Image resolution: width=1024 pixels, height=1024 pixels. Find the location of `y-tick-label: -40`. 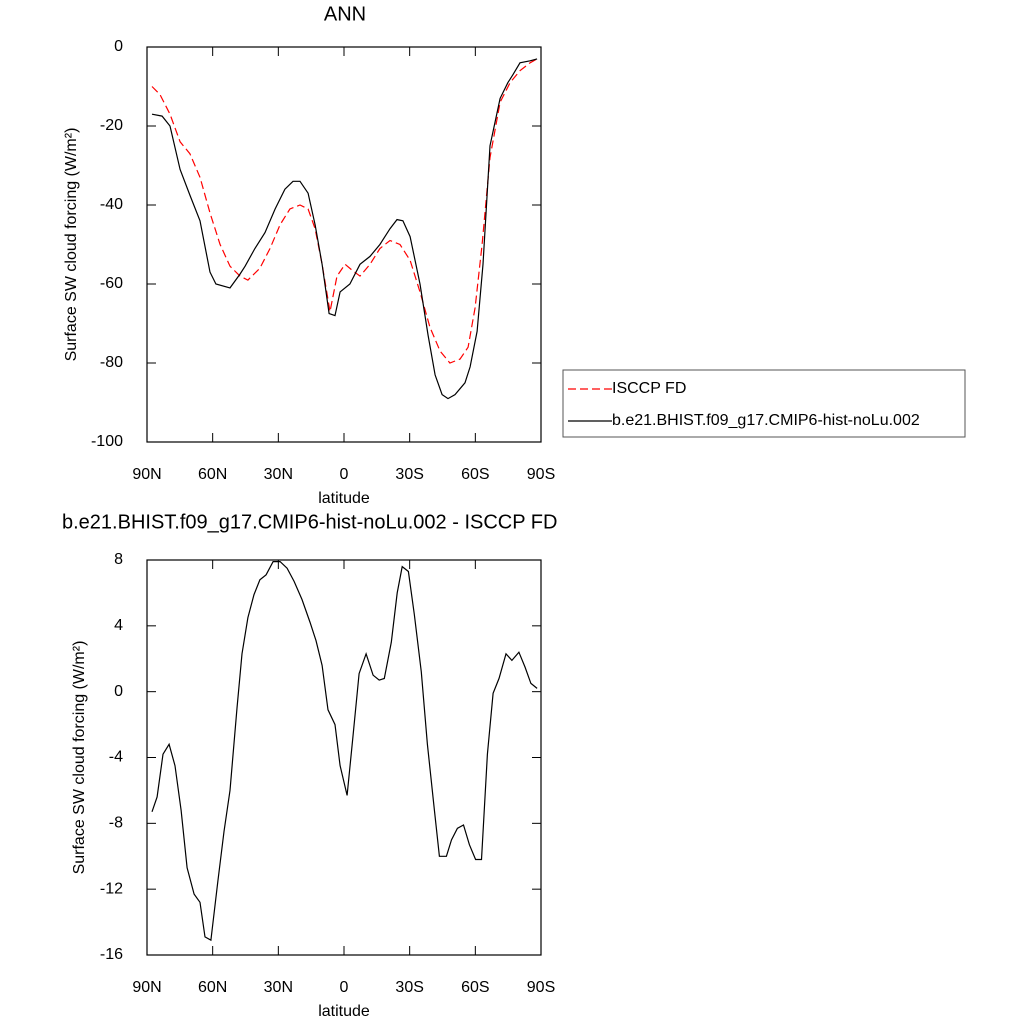

y-tick-label: -40 is located at coordinates (111, 204).